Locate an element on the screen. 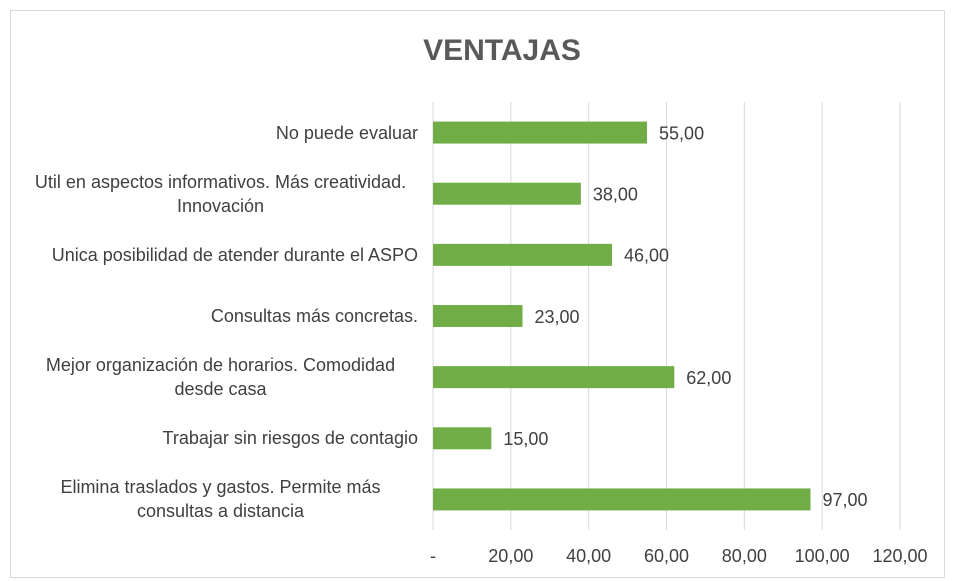 The image size is (955, 581). x-tick-label: 60,00 is located at coordinates (666, 556).